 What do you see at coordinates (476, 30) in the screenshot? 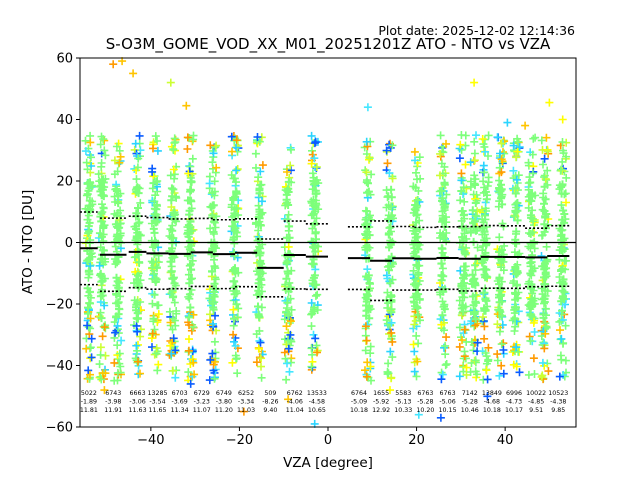
I see `plot-date-label: Plot date: 2025-12-02 12:14:36` at bounding box center [476, 30].